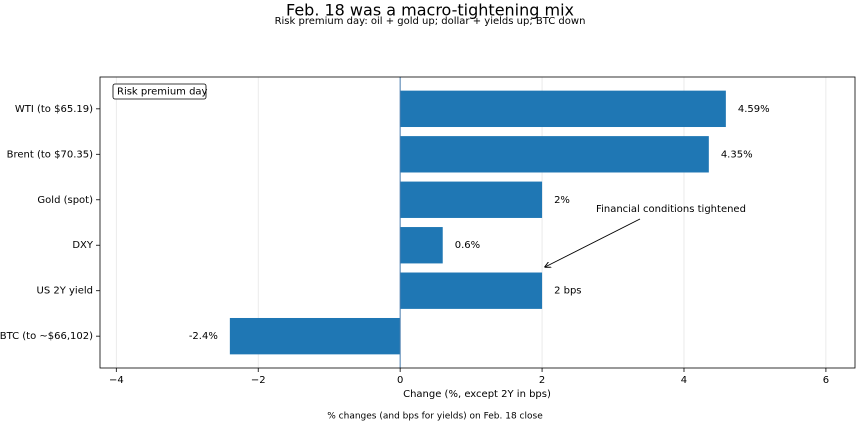 This screenshot has width=860, height=424. What do you see at coordinates (477, 394) in the screenshot?
I see `x-axis-label: Change (%, except 2Y in bps)` at bounding box center [477, 394].